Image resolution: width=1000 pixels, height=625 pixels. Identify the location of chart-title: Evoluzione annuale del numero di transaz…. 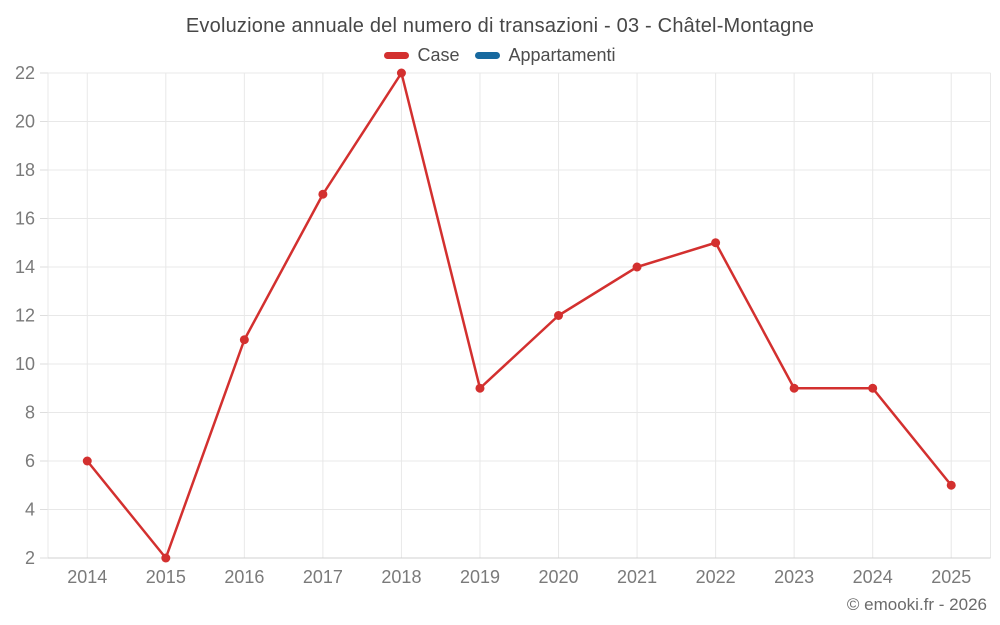
(500, 26).